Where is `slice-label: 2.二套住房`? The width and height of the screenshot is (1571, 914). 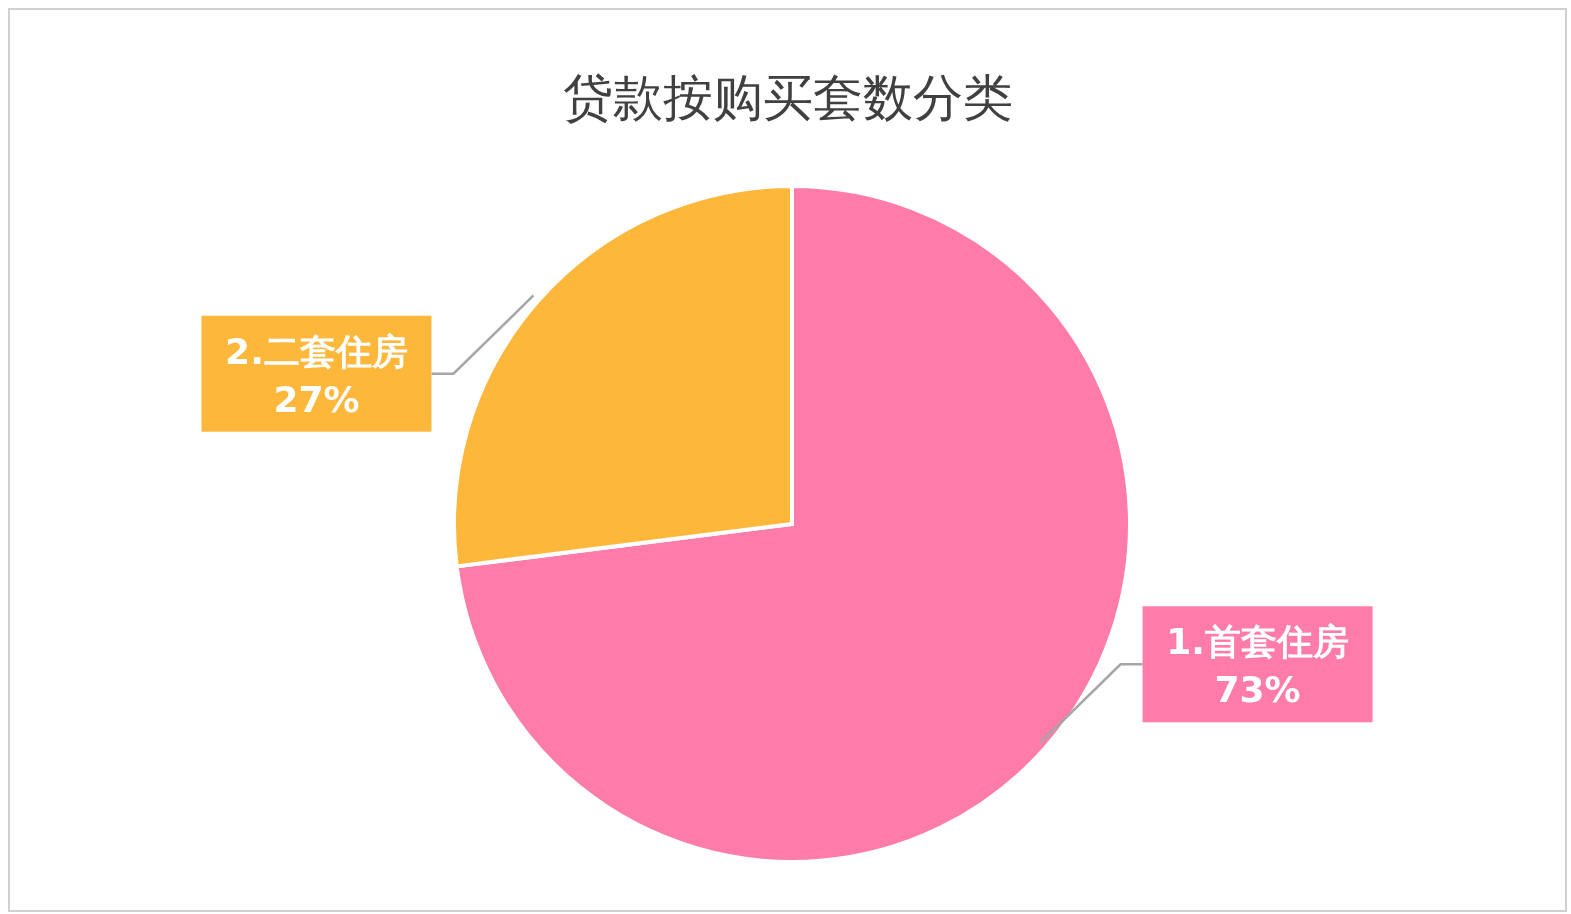 slice-label: 2.二套住房 is located at coordinates (316, 351).